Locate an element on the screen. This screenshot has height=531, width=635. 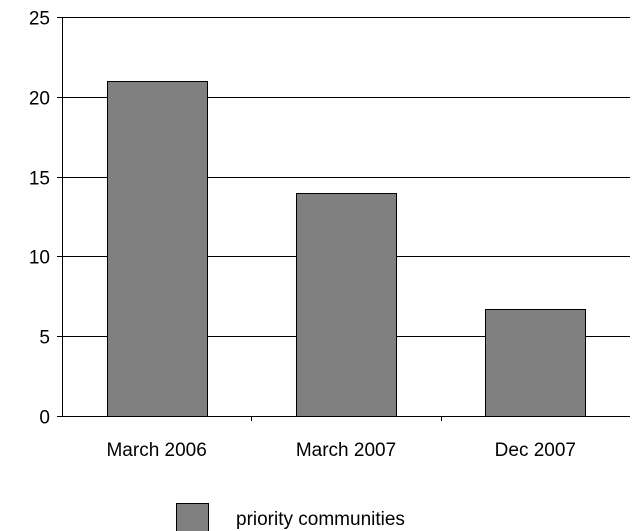
legend: priority communities is located at coordinates (290, 517).